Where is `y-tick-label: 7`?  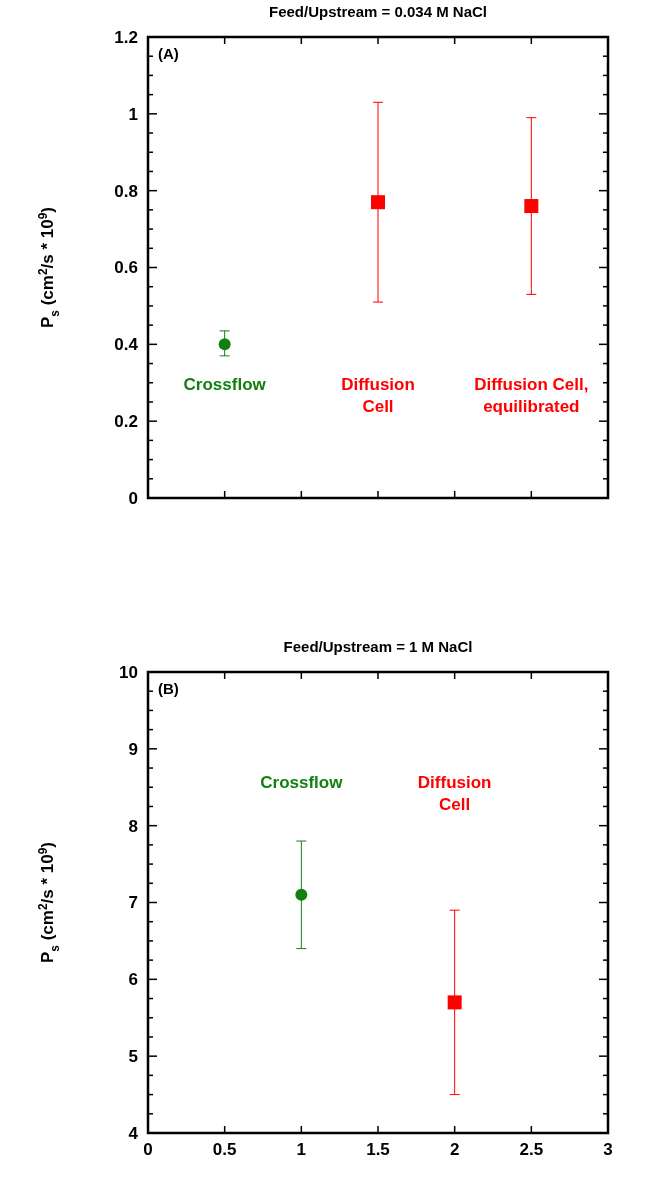 y-tick-label: 7 is located at coordinates (133, 903).